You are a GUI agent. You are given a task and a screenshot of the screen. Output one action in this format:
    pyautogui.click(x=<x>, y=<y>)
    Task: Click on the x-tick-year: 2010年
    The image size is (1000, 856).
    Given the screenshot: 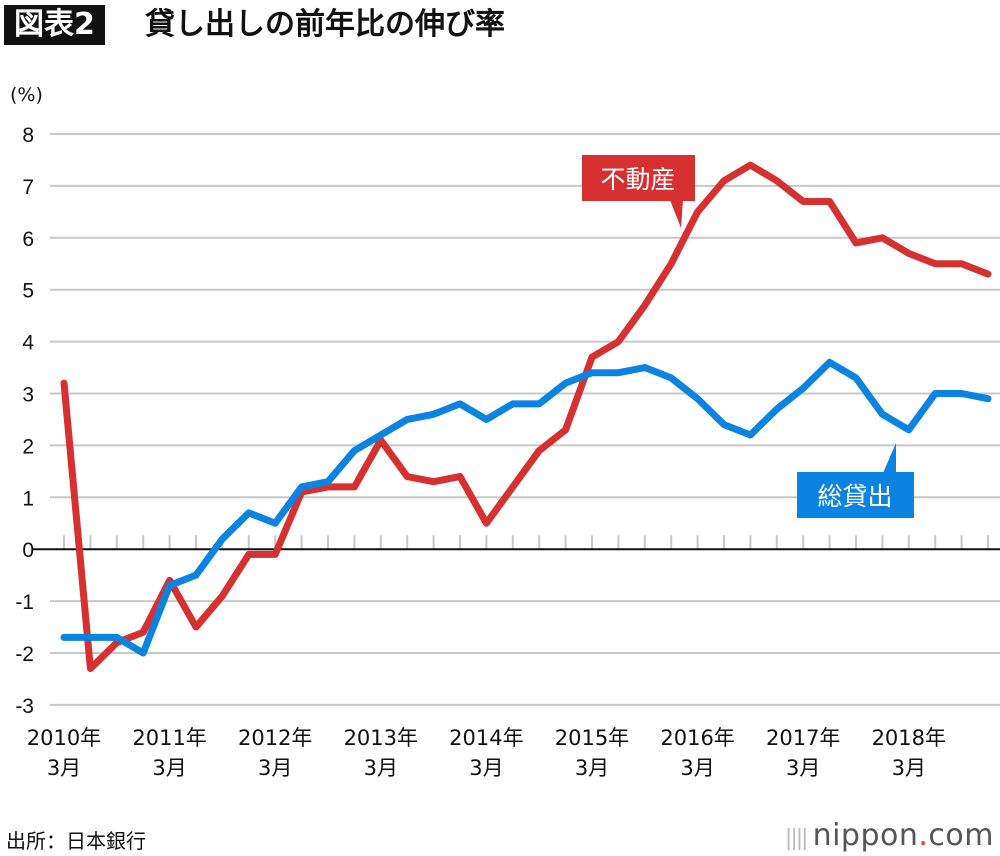 What is the action you would take?
    pyautogui.click(x=64, y=738)
    